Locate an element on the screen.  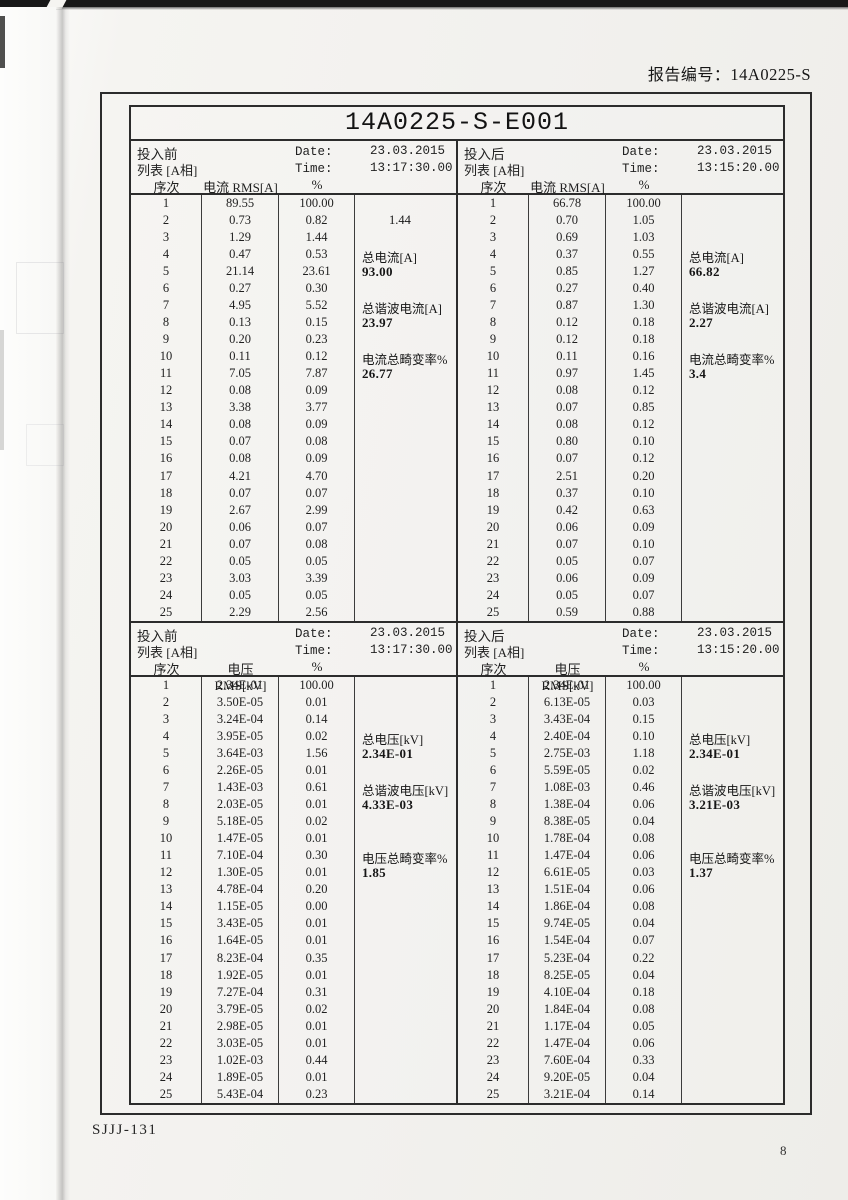
percent-cell: 0.53 is located at coordinates (317, 255).